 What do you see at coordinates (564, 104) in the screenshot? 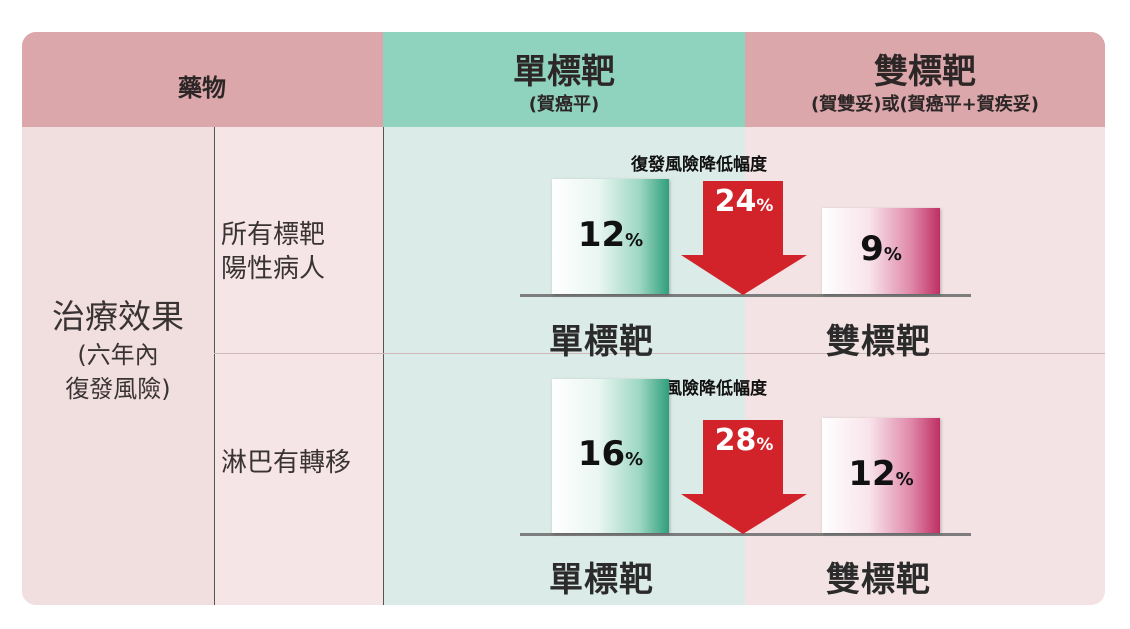
I see `single-target-subtitle: (賀癌平)` at bounding box center [564, 104].